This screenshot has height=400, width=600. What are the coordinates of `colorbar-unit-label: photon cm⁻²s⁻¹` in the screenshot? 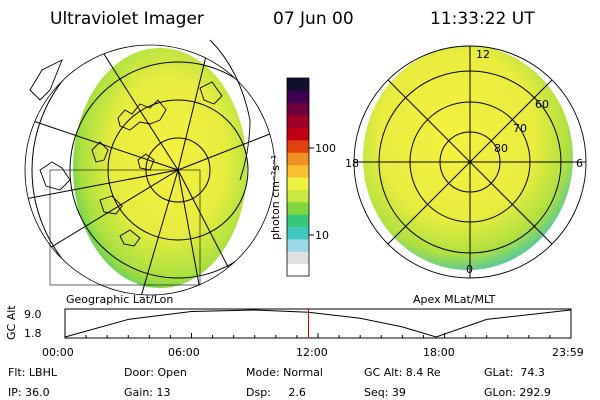 It's located at (275, 197).